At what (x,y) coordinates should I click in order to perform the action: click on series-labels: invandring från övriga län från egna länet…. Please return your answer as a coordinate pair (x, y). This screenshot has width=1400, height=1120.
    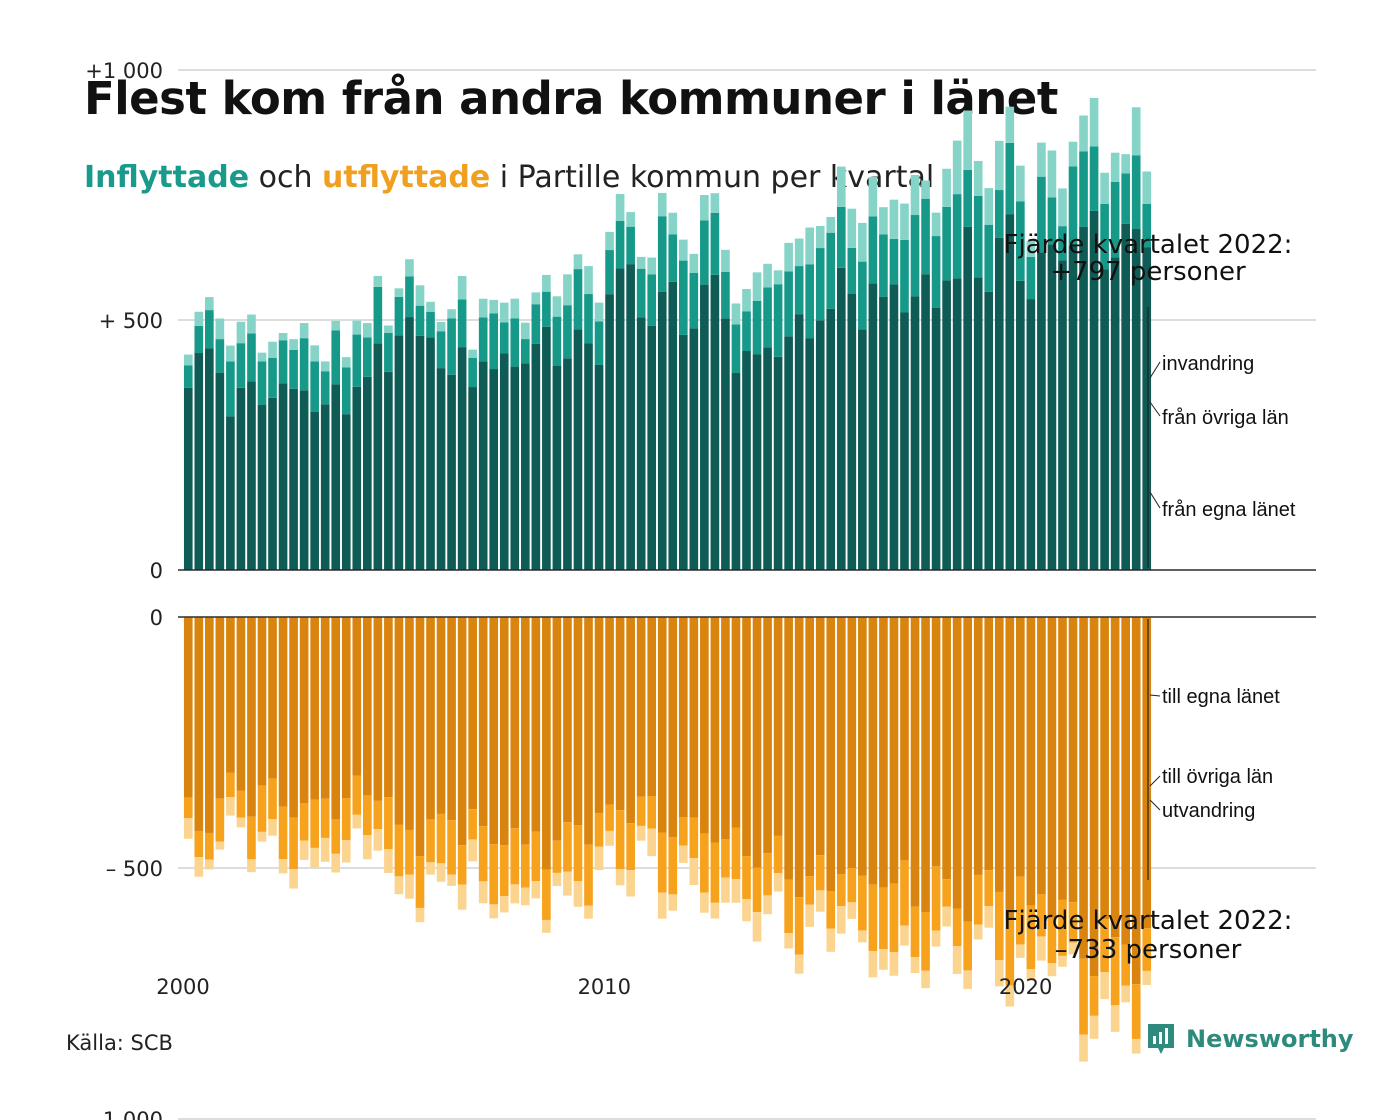
    Looking at the image, I should click on (1222, 587).